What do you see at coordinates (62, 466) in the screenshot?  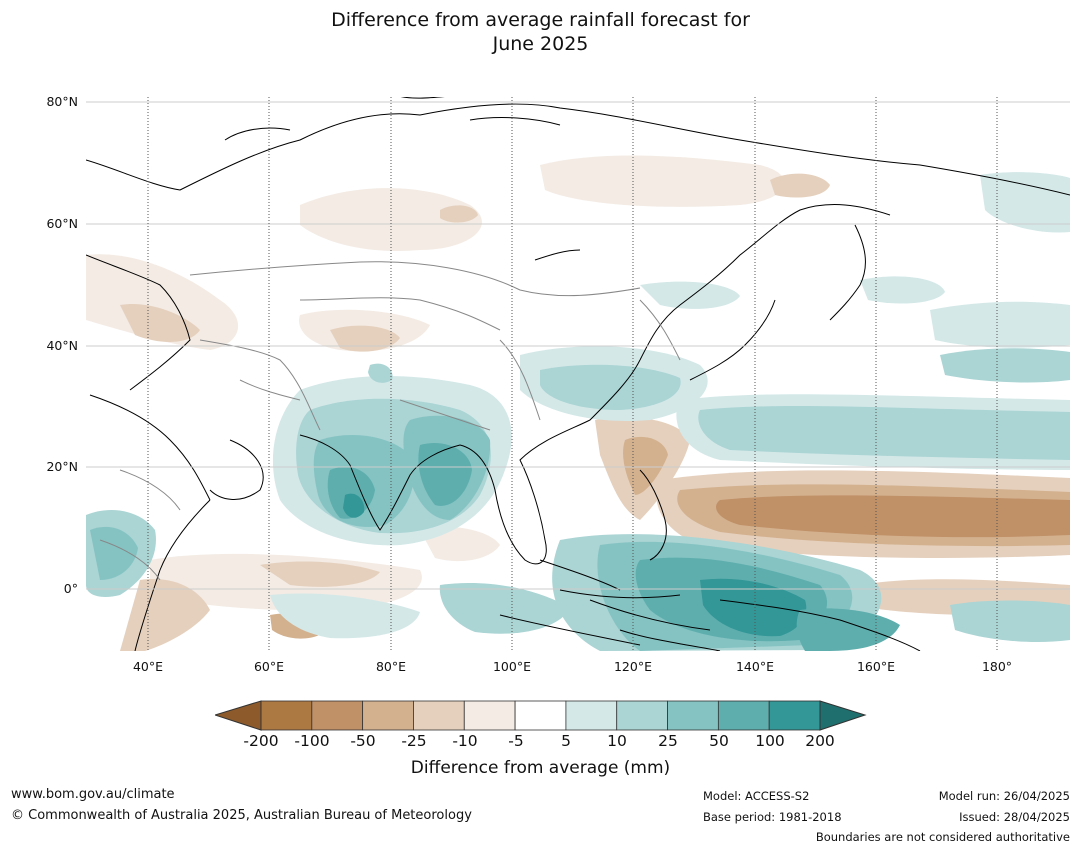 I see `lat-label-20n: 20°N` at bounding box center [62, 466].